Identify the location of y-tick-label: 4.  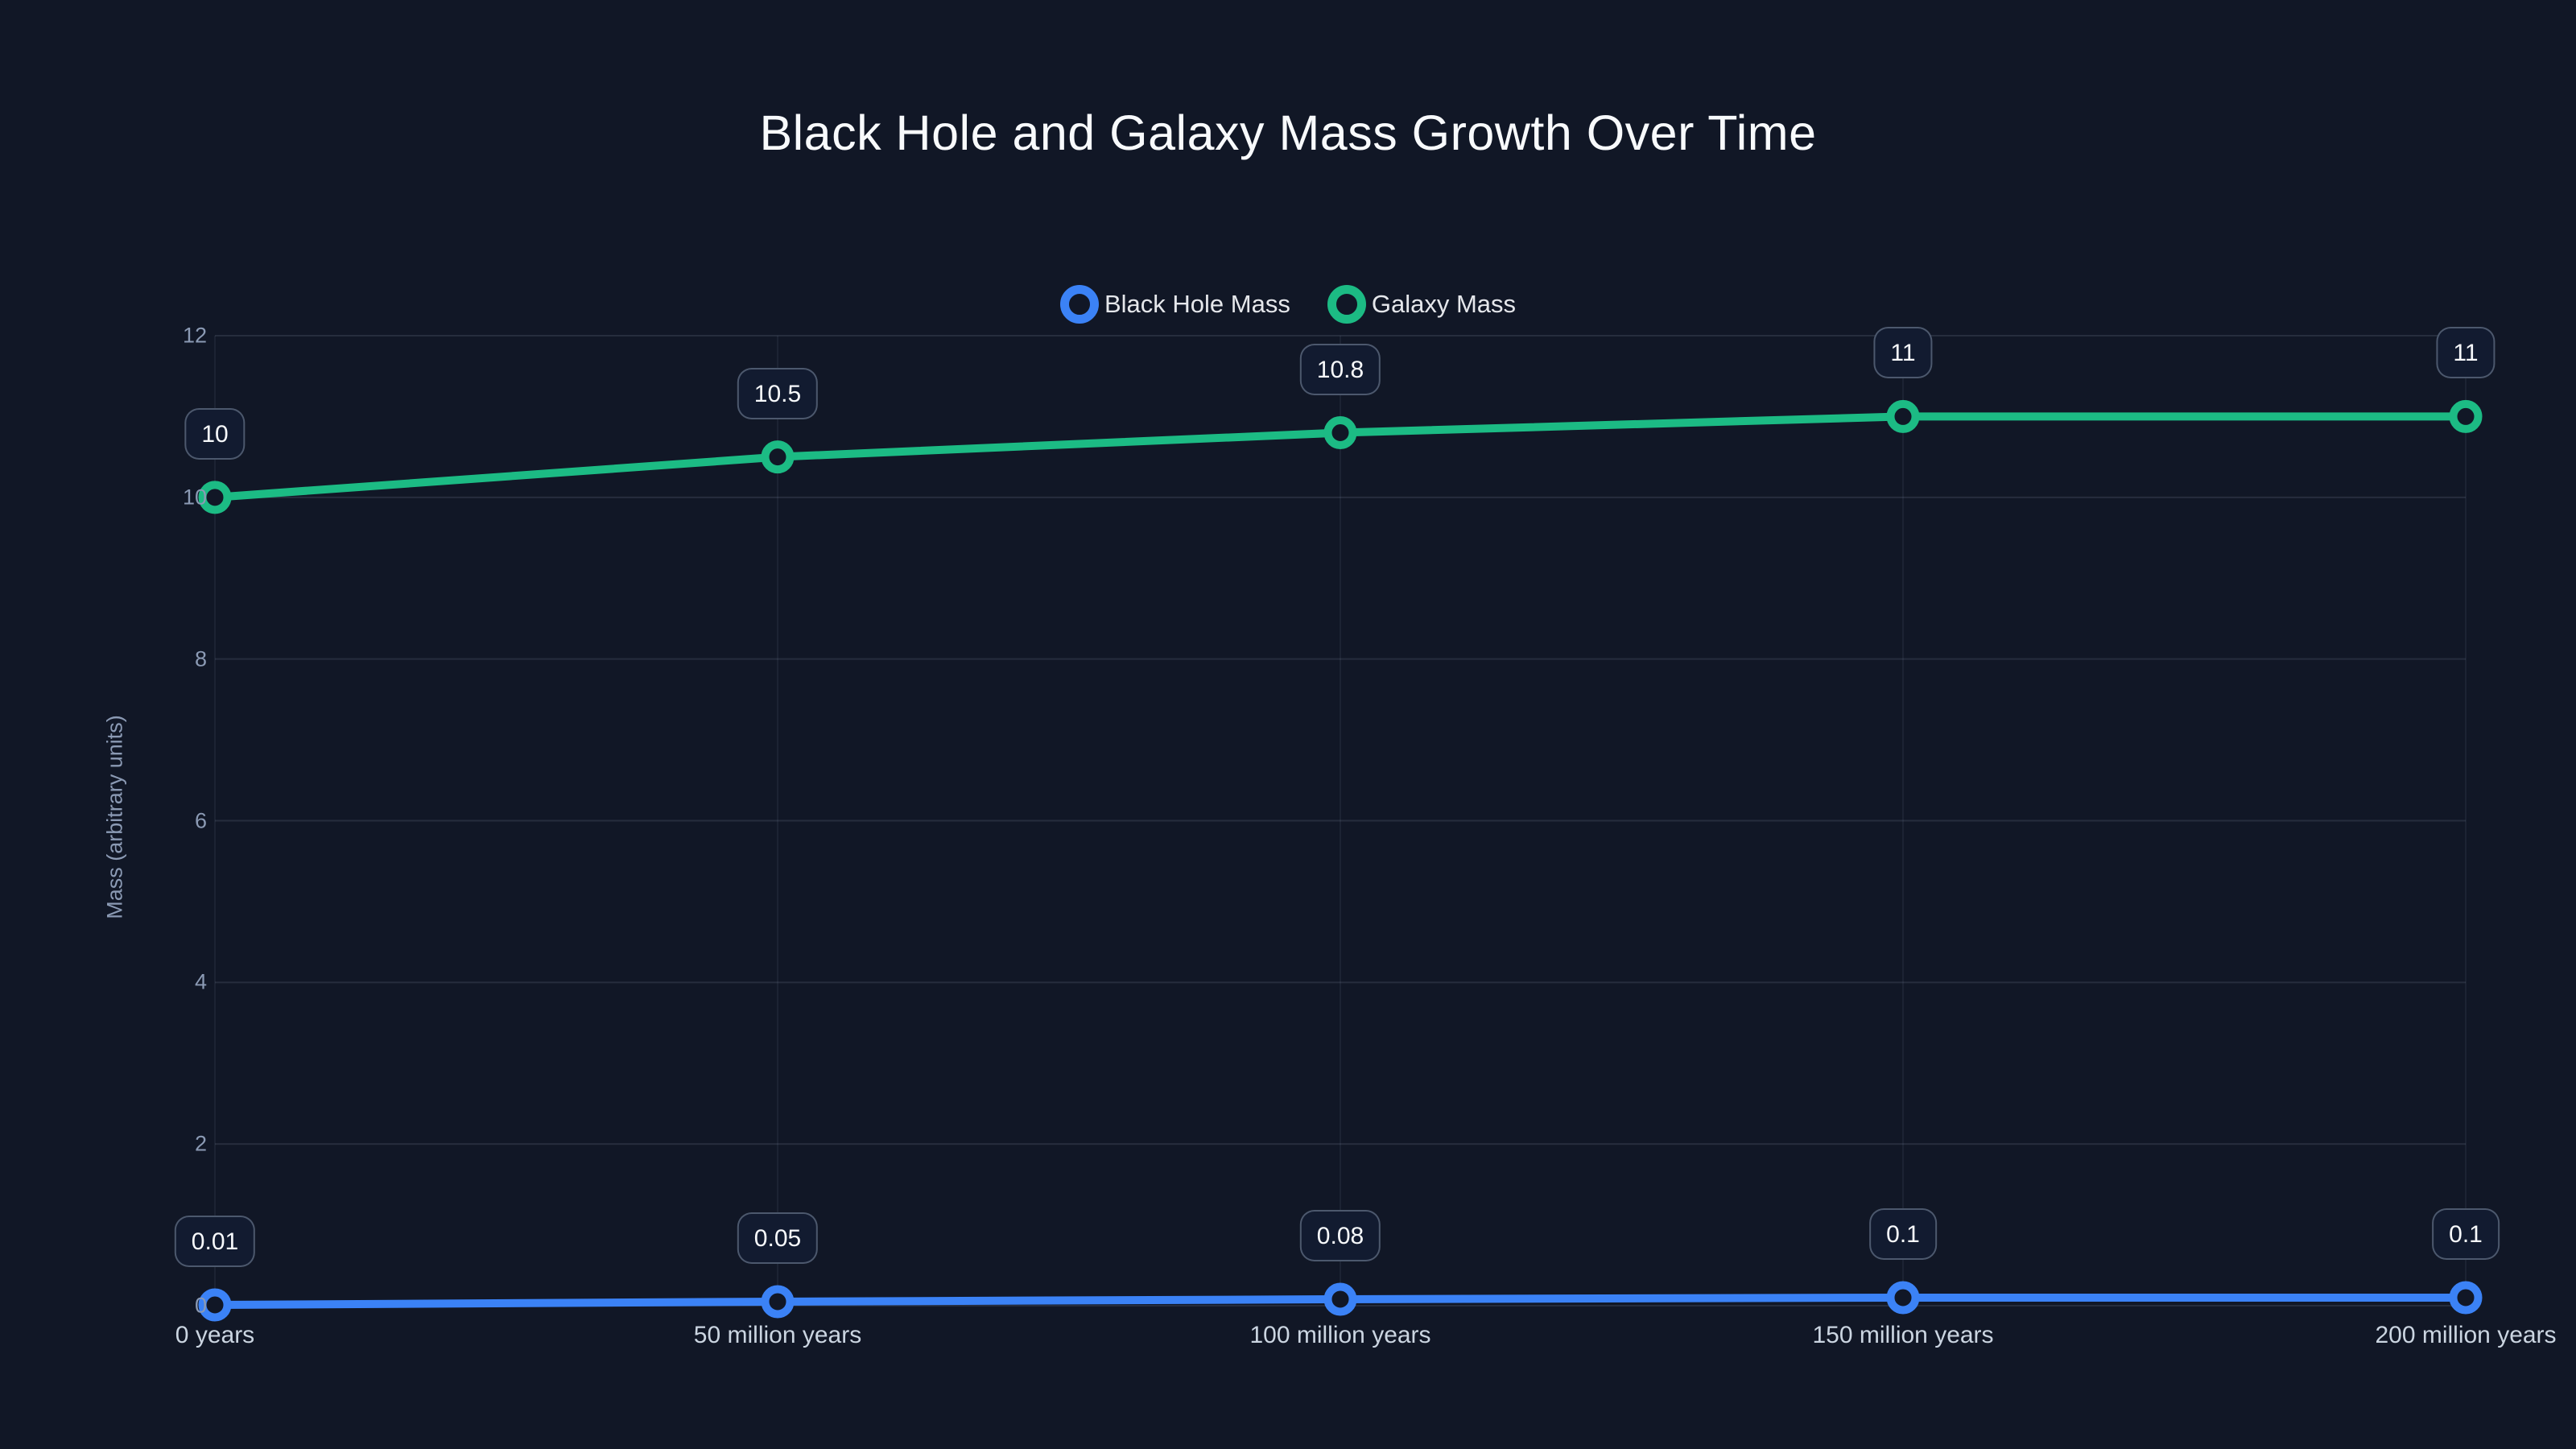
(200, 981).